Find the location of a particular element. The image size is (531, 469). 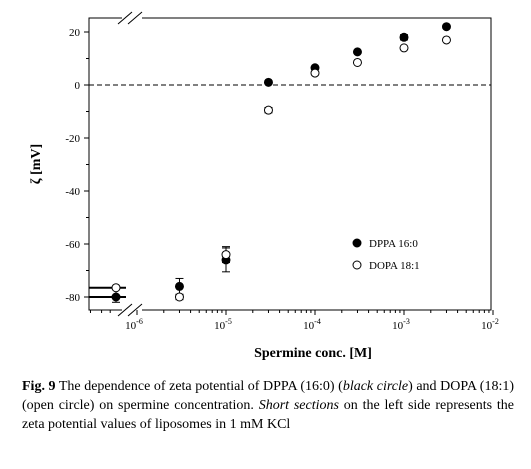

y-tick-label: -80 is located at coordinates (72, 298).